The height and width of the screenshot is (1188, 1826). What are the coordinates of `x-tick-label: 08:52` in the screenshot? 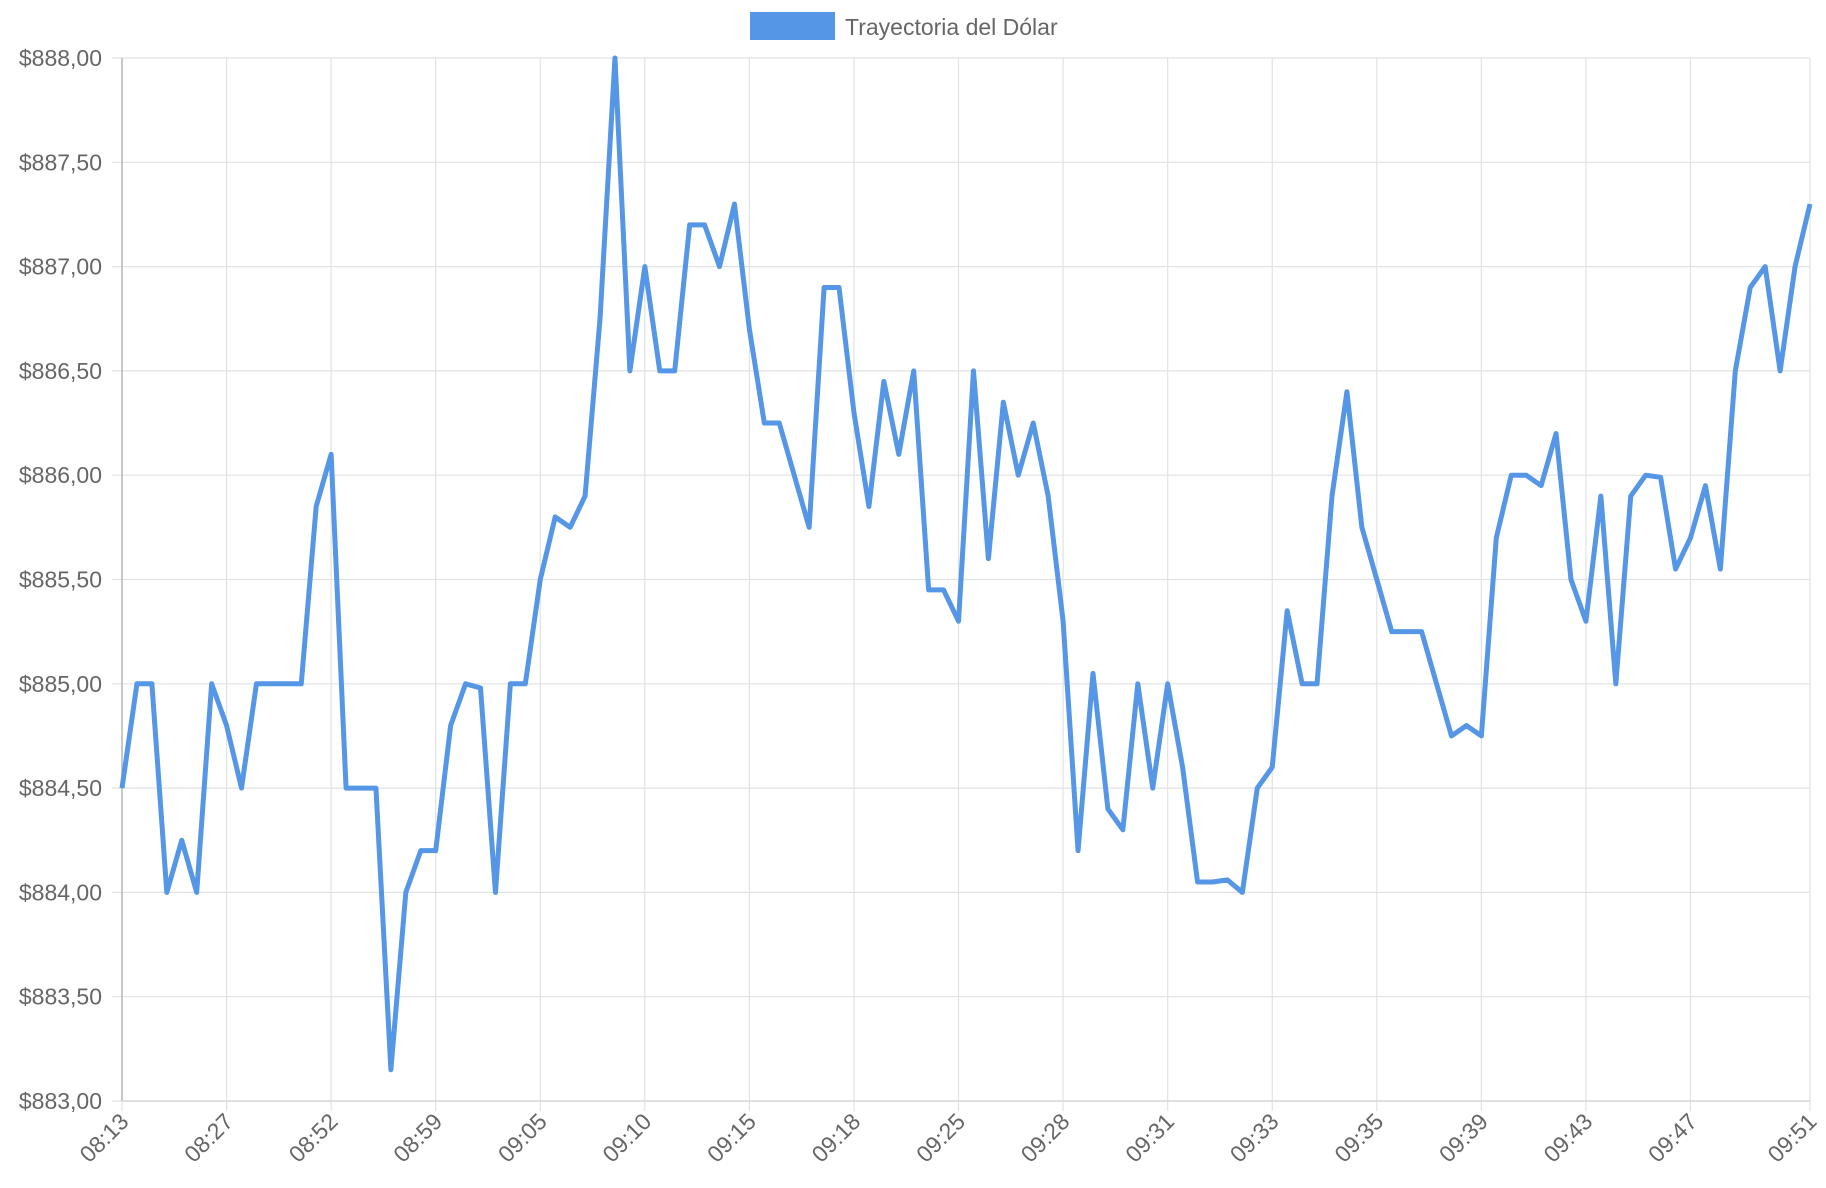 It's located at (313, 1137).